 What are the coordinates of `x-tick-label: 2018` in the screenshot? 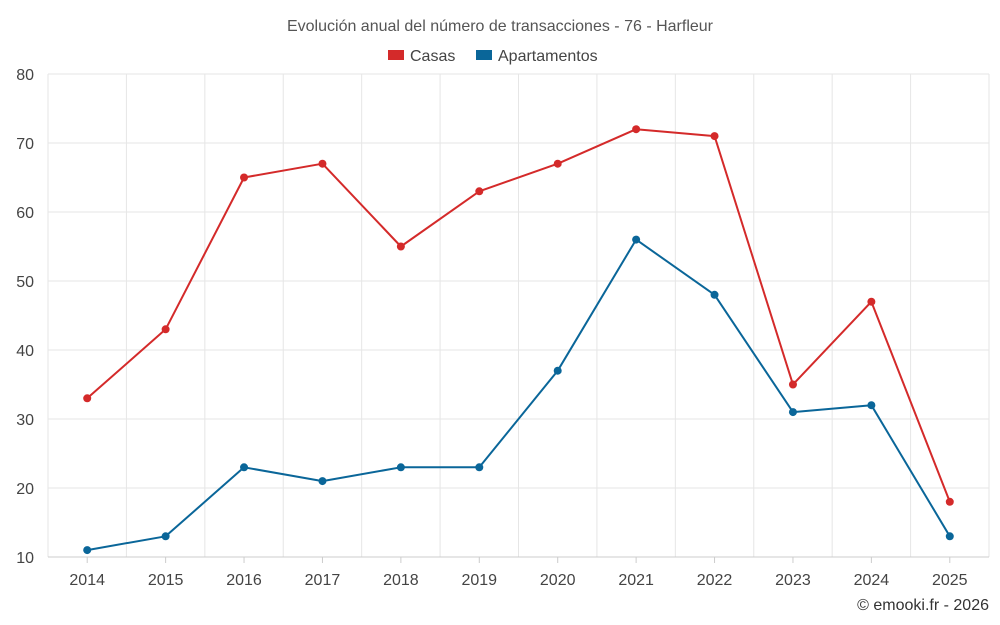 It's located at (401, 580).